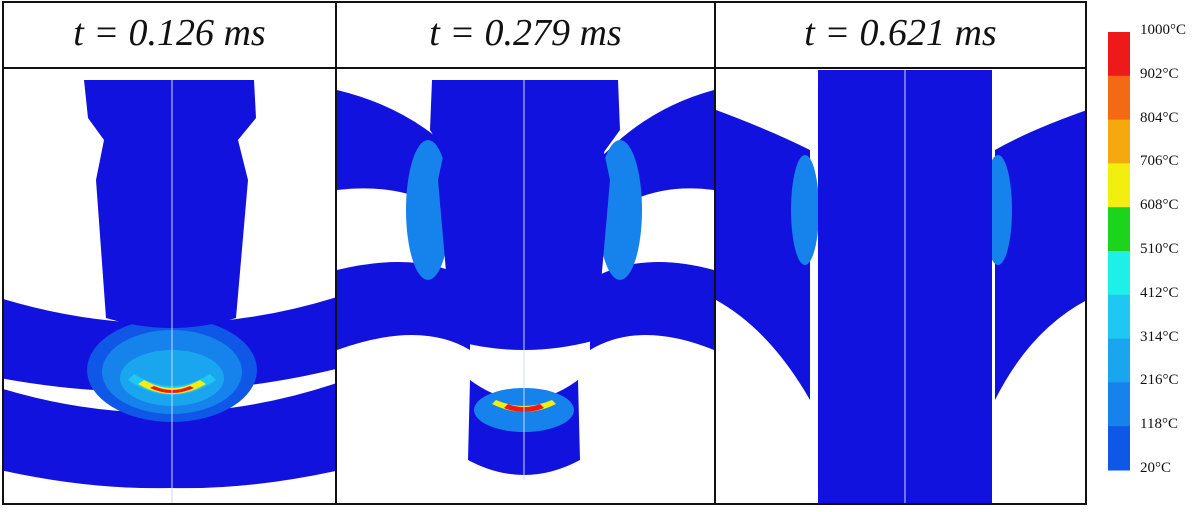 This screenshot has height=512, width=1200. Describe the element at coordinates (525, 33) in the screenshot. I see `panel-2-title: t = 0.279 ms` at that location.